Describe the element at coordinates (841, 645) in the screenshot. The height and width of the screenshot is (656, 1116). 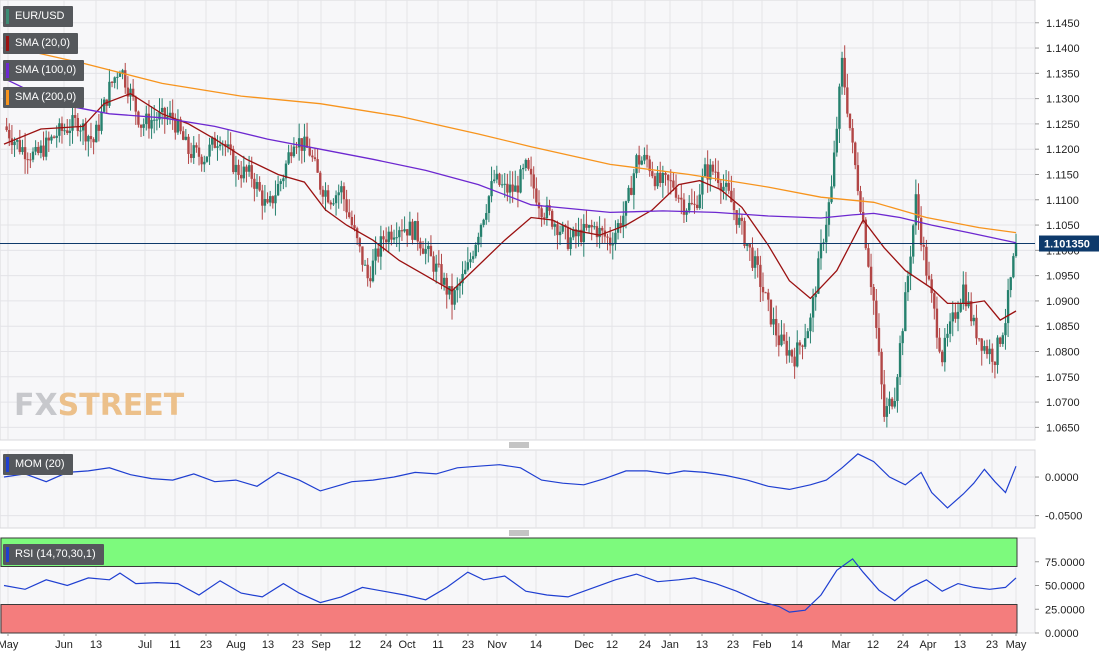
I see `xtick-label: Mar` at that location.